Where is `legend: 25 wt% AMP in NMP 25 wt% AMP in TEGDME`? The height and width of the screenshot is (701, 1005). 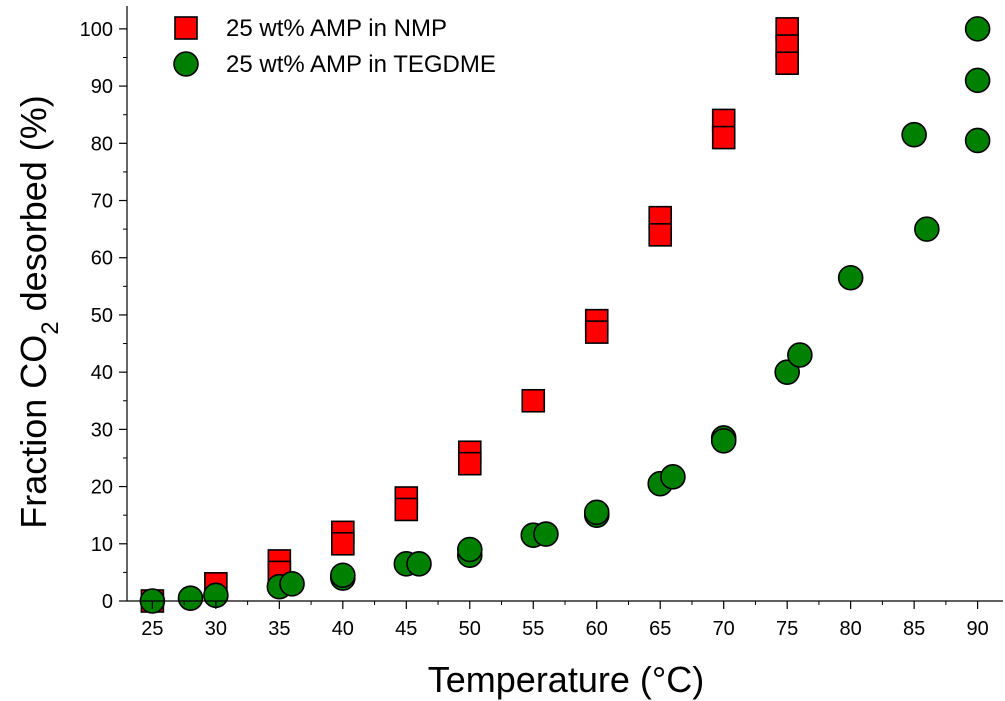
legend: 25 wt% AMP in NMP 25 wt% AMP in TEGDME is located at coordinates (334, 46).